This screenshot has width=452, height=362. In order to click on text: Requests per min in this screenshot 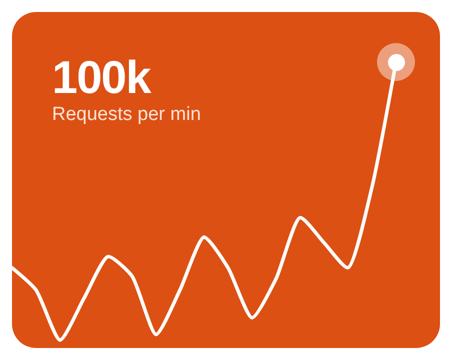, I will do `click(126, 115)`.